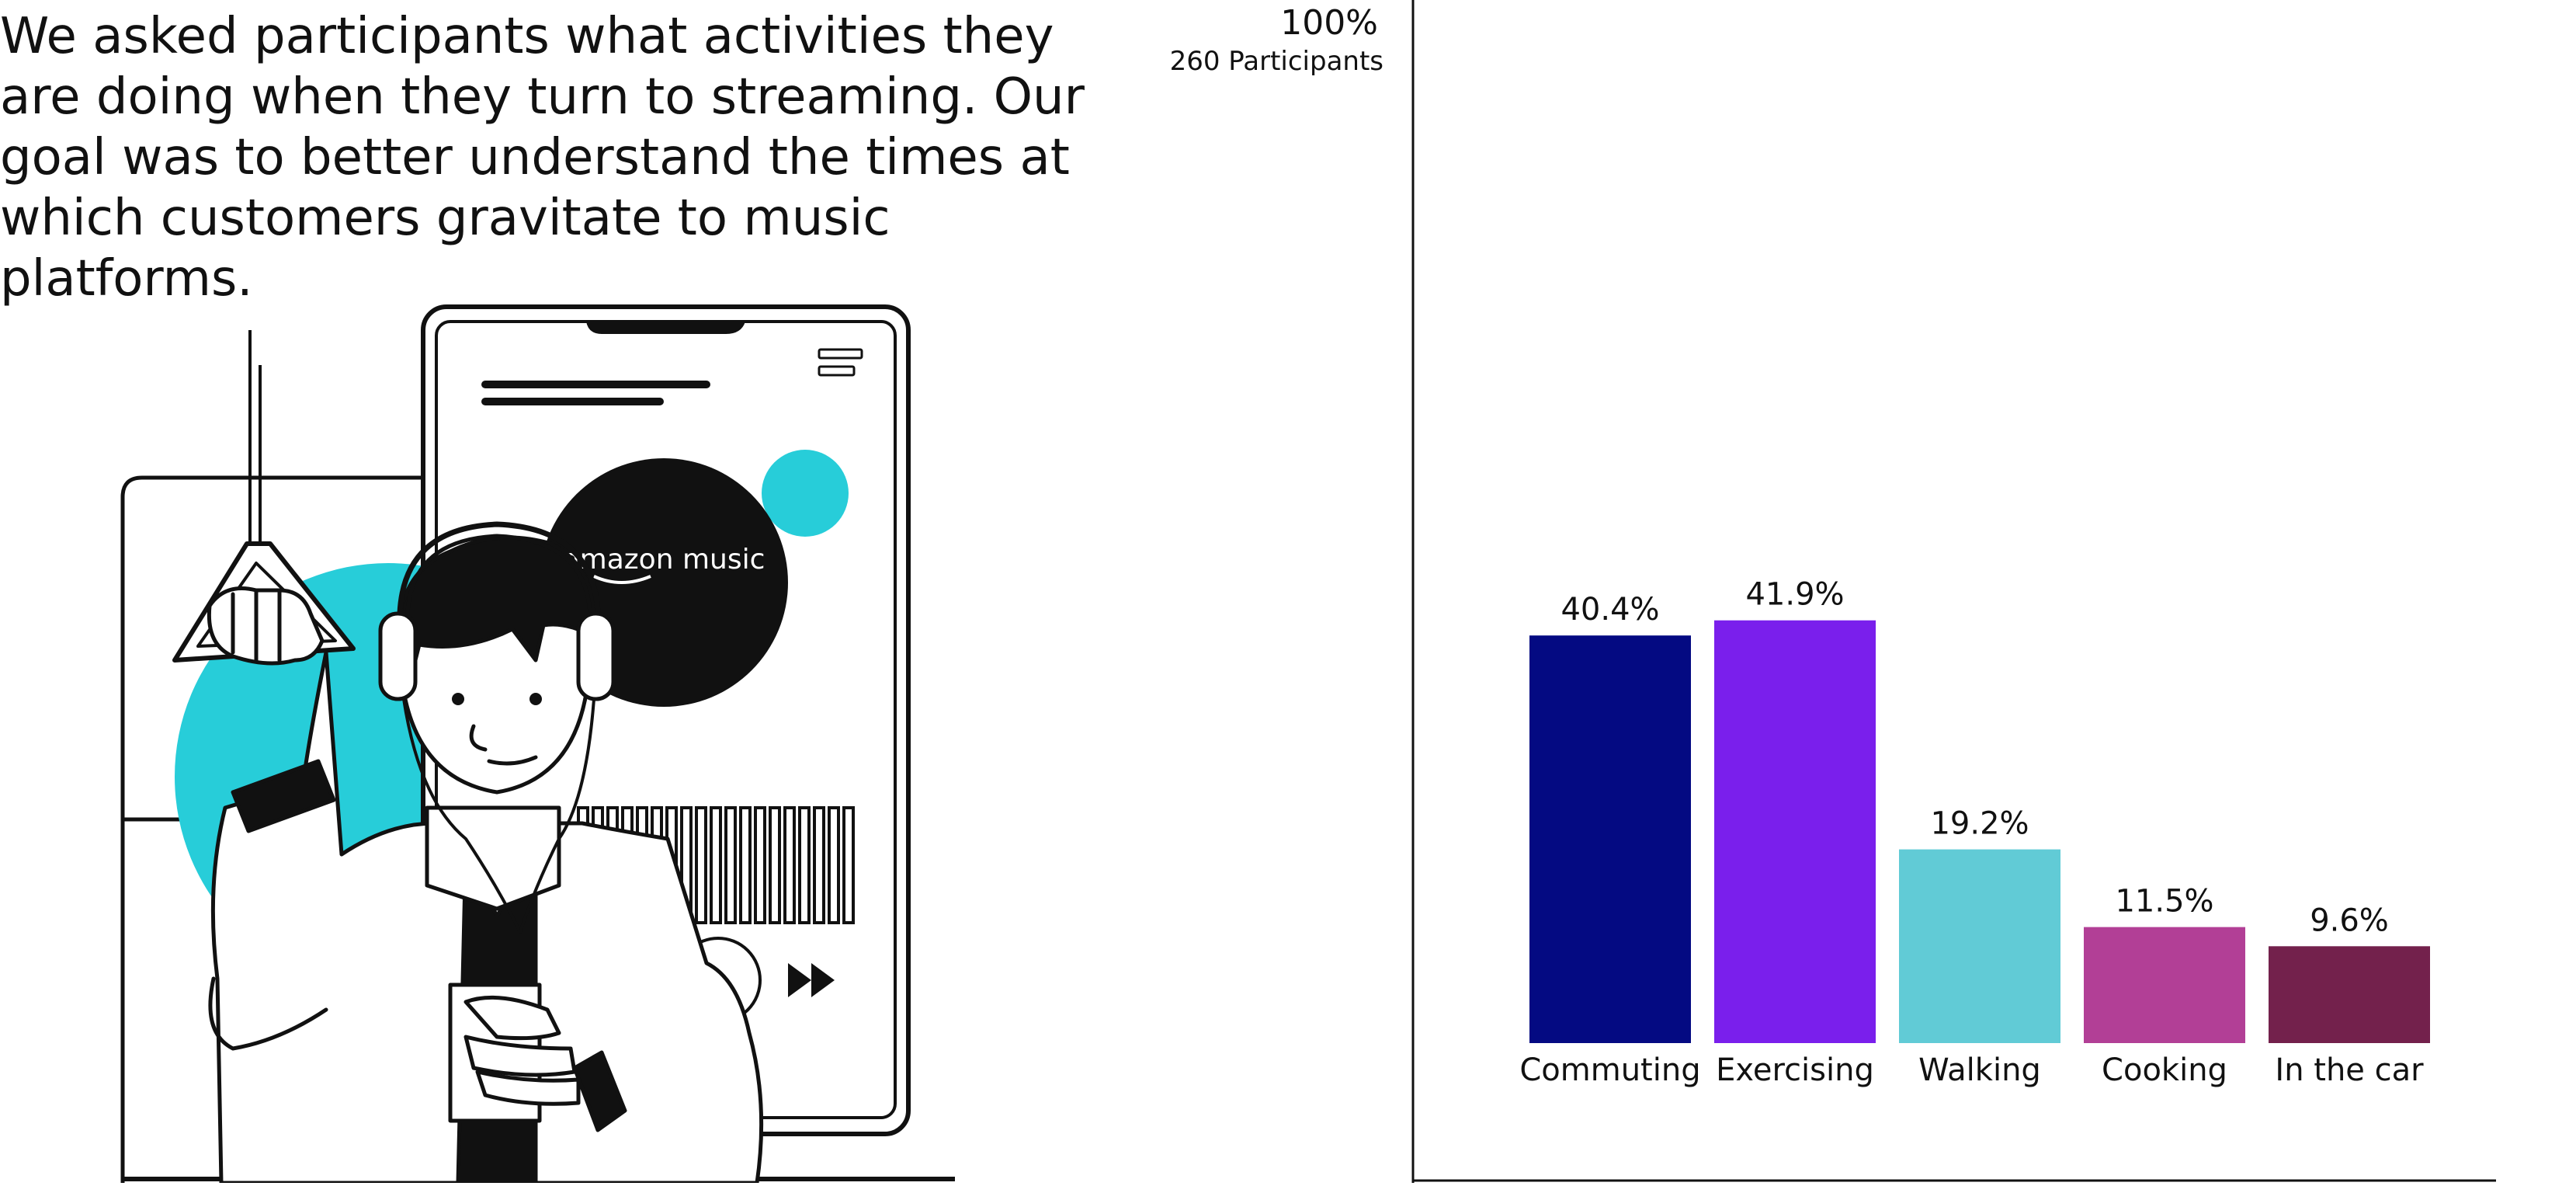 This screenshot has height=1186, width=2576. What do you see at coordinates (485, 853) in the screenshot?
I see `person-with-headphones-icon` at bounding box center [485, 853].